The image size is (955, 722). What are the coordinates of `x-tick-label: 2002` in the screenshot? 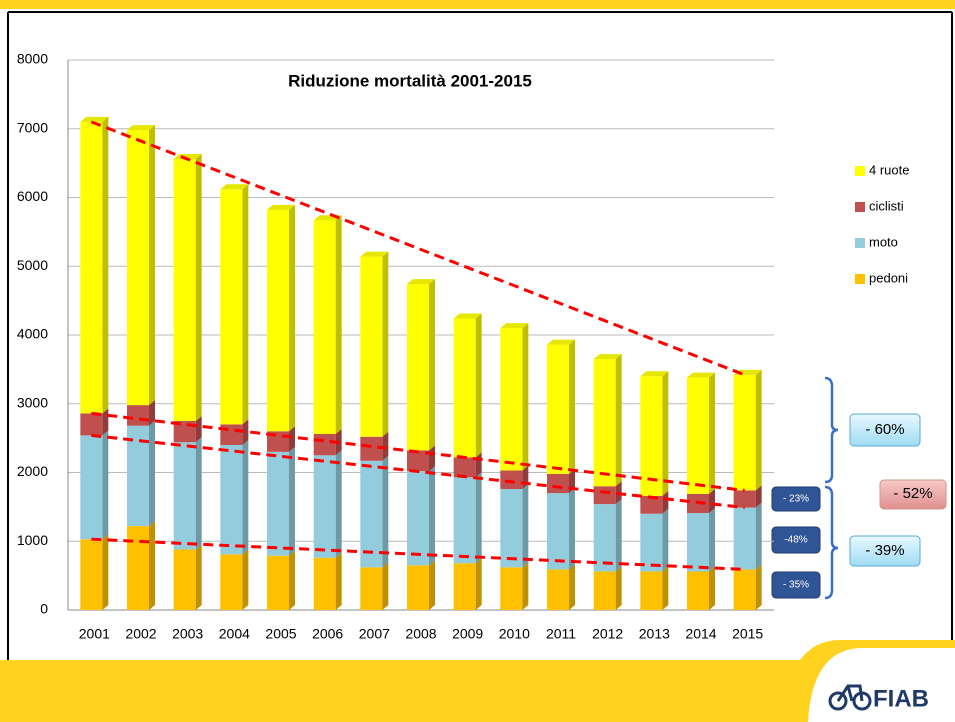 It's located at (140, 634).